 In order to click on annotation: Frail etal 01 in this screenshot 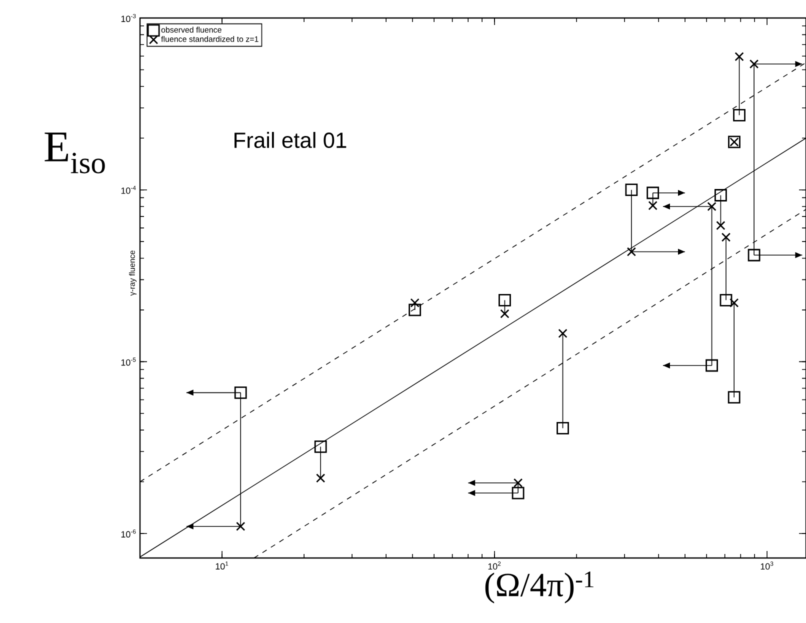, I will do `click(290, 140)`.